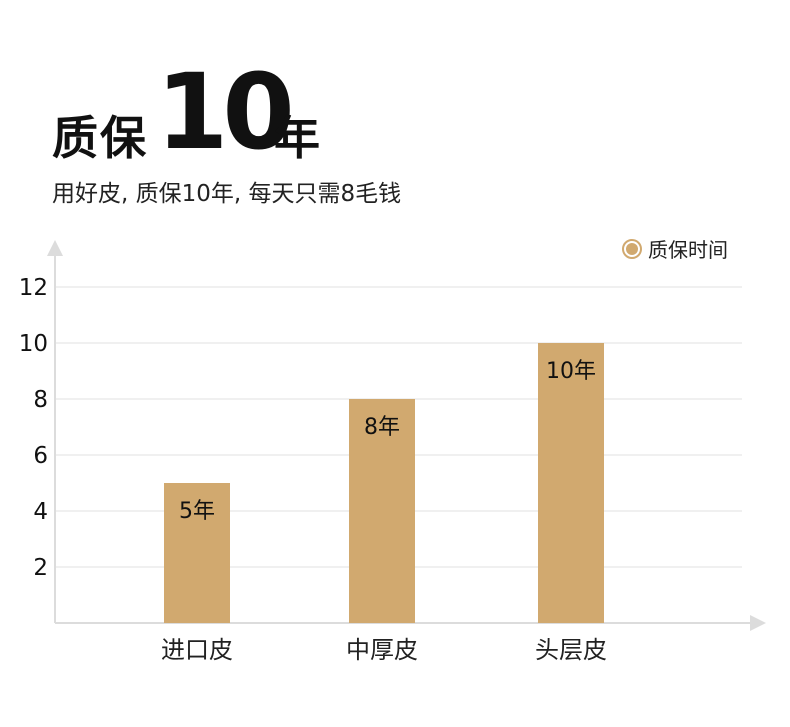 The height and width of the screenshot is (727, 790). Describe the element at coordinates (571, 371) in the screenshot. I see `bar-data-label: 10年` at that location.